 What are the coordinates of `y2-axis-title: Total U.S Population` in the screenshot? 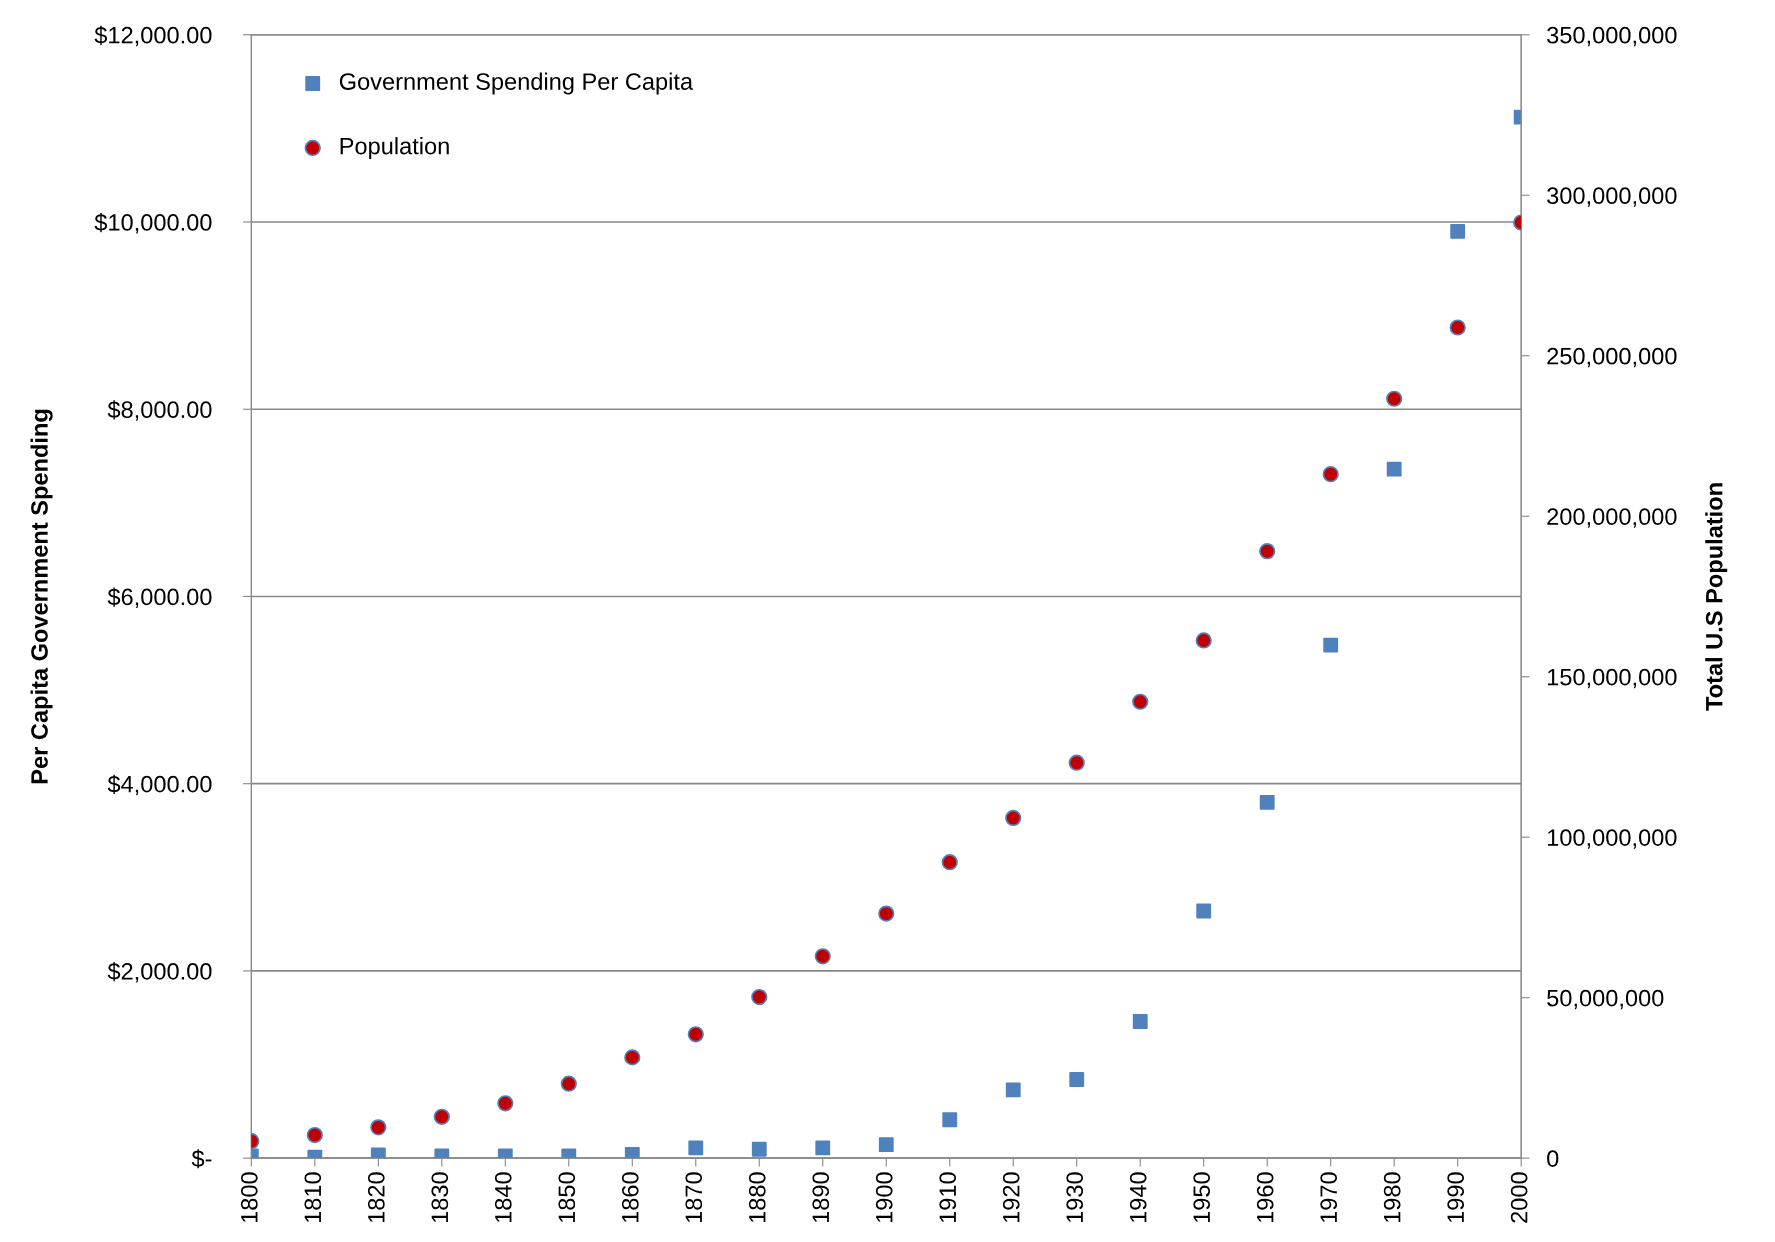 It's located at (1716, 597).